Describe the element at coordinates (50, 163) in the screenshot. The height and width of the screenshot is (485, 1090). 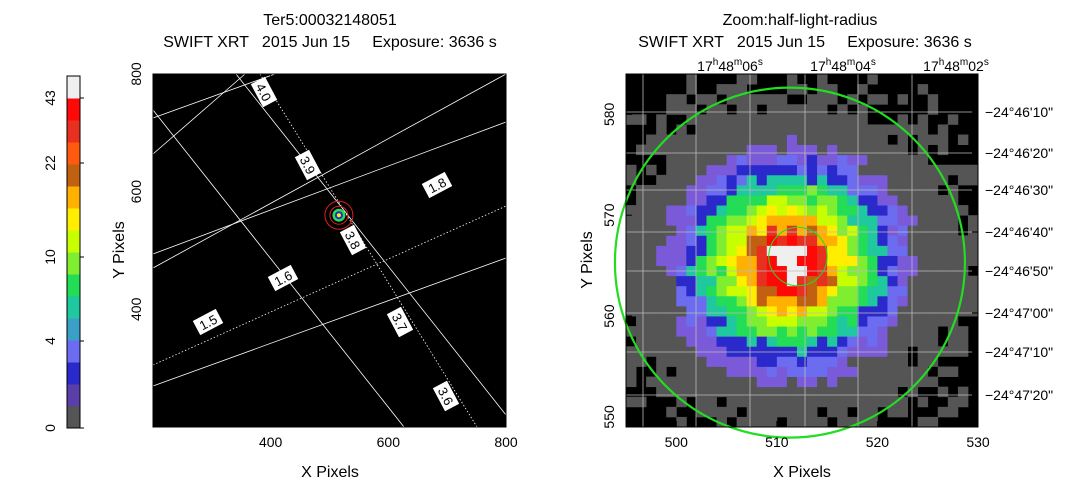
I see `colorbar-tick-label: 22` at that location.